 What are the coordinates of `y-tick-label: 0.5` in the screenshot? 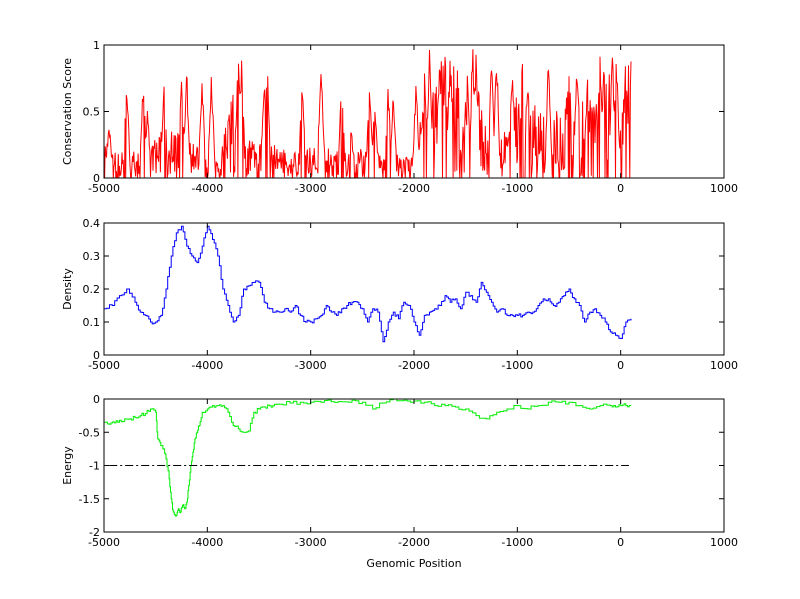 It's located at (92, 112).